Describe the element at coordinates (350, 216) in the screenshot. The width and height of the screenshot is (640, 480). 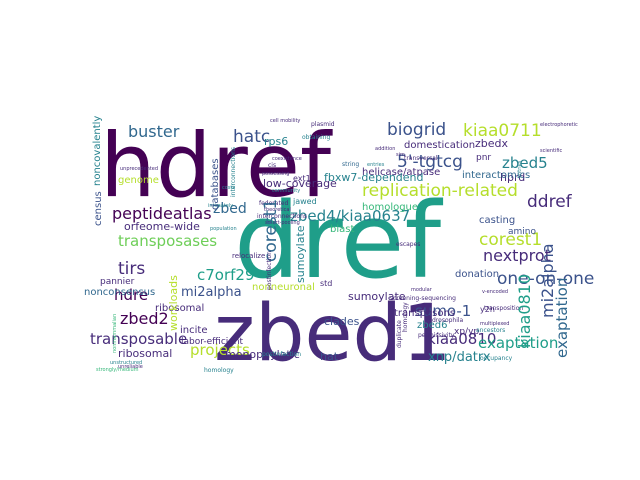
I see `word-zbed4-kiaa0637: zbed4/kiaa0637` at that location.